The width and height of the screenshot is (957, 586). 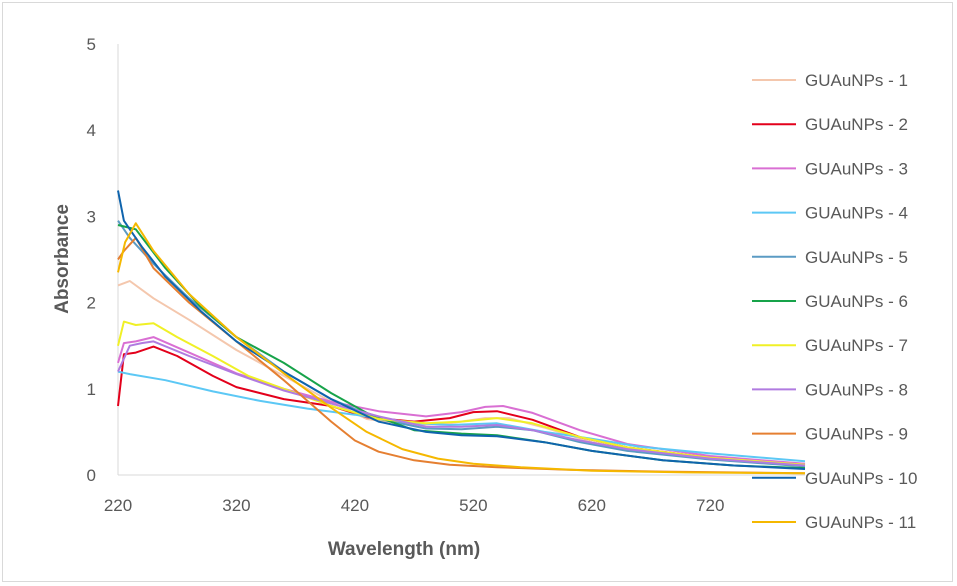 What do you see at coordinates (856, 168) in the screenshot?
I see `legend-label: GUAuNPs - 3` at bounding box center [856, 168].